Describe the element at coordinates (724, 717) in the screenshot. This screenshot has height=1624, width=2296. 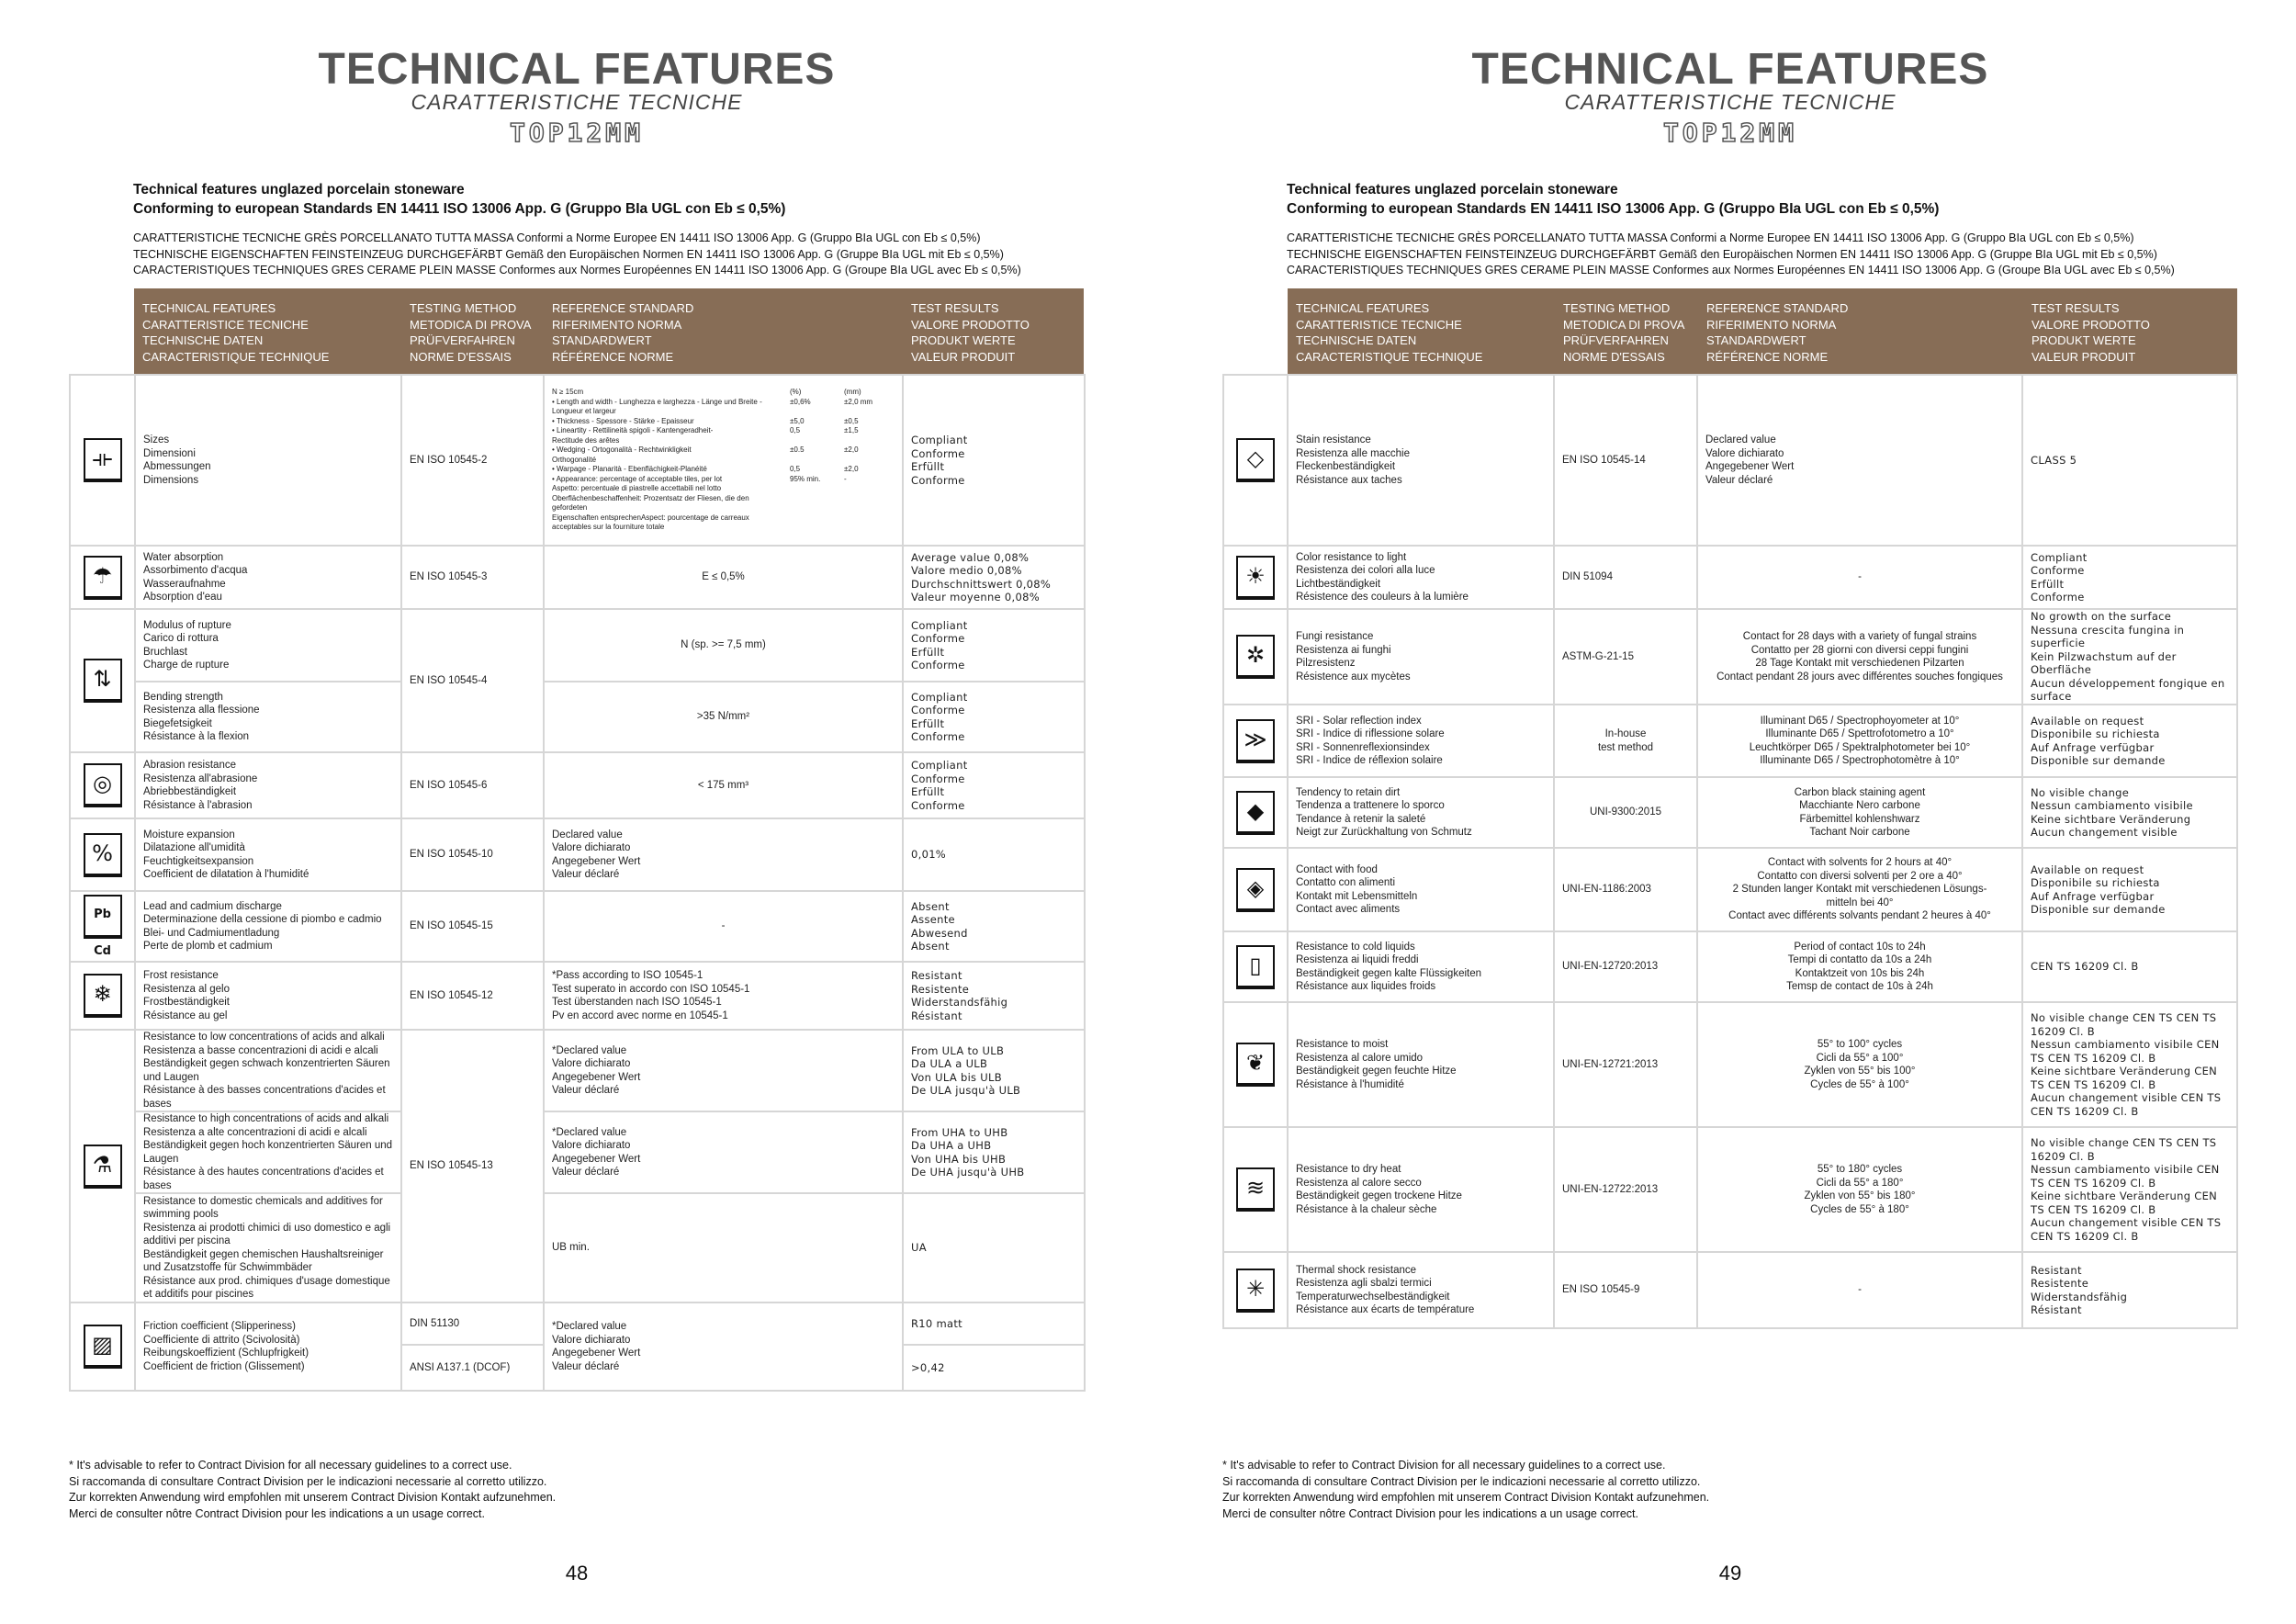
I see `ref-cell: >35 N/mm²` at that location.